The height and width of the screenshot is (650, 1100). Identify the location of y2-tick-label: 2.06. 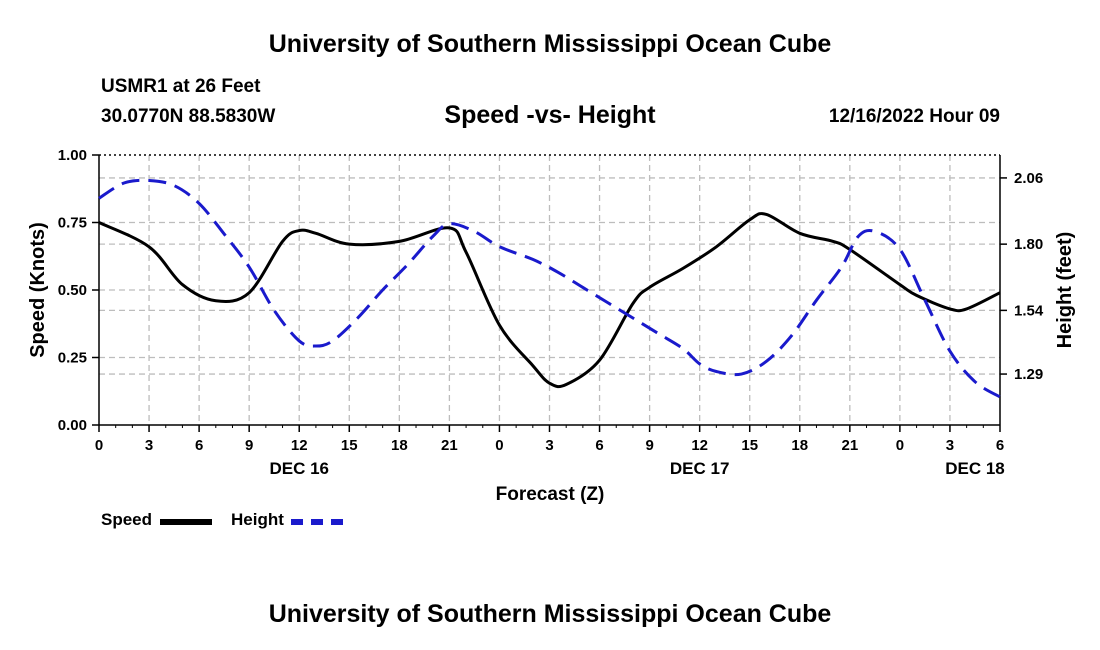
(1028, 178).